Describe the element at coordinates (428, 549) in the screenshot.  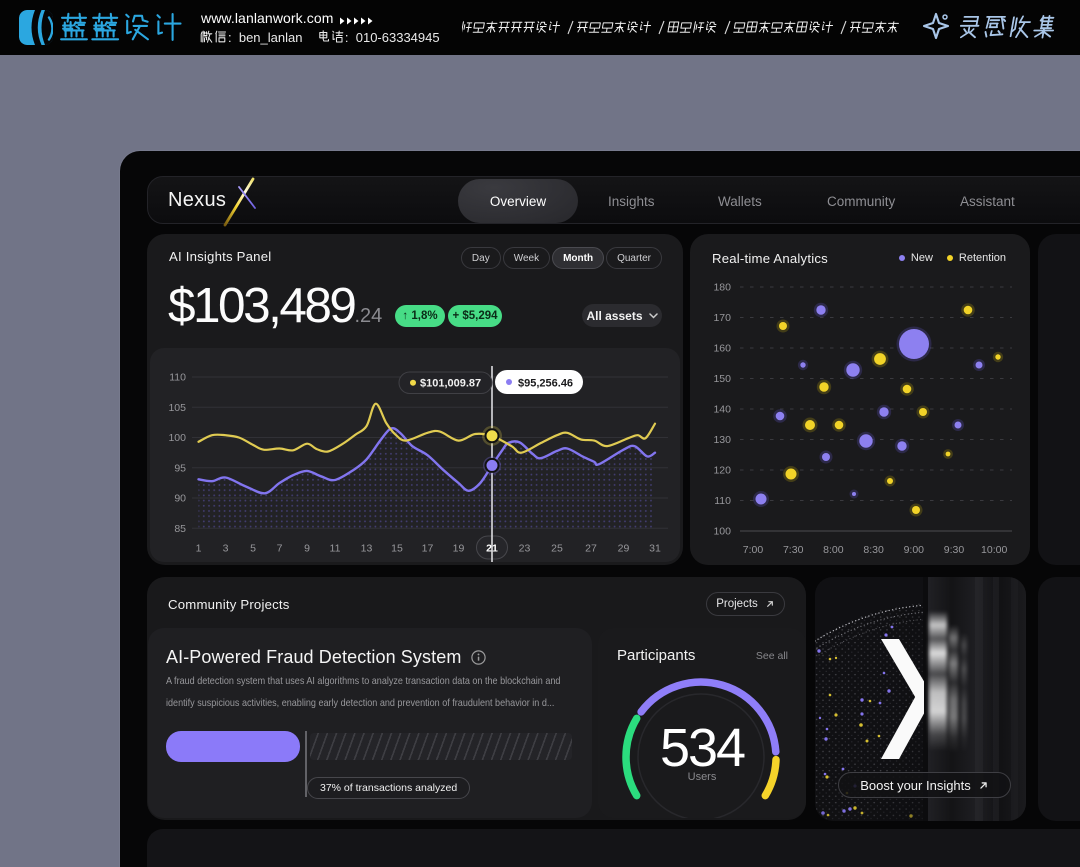
I see `svg-text: 17` at that location.